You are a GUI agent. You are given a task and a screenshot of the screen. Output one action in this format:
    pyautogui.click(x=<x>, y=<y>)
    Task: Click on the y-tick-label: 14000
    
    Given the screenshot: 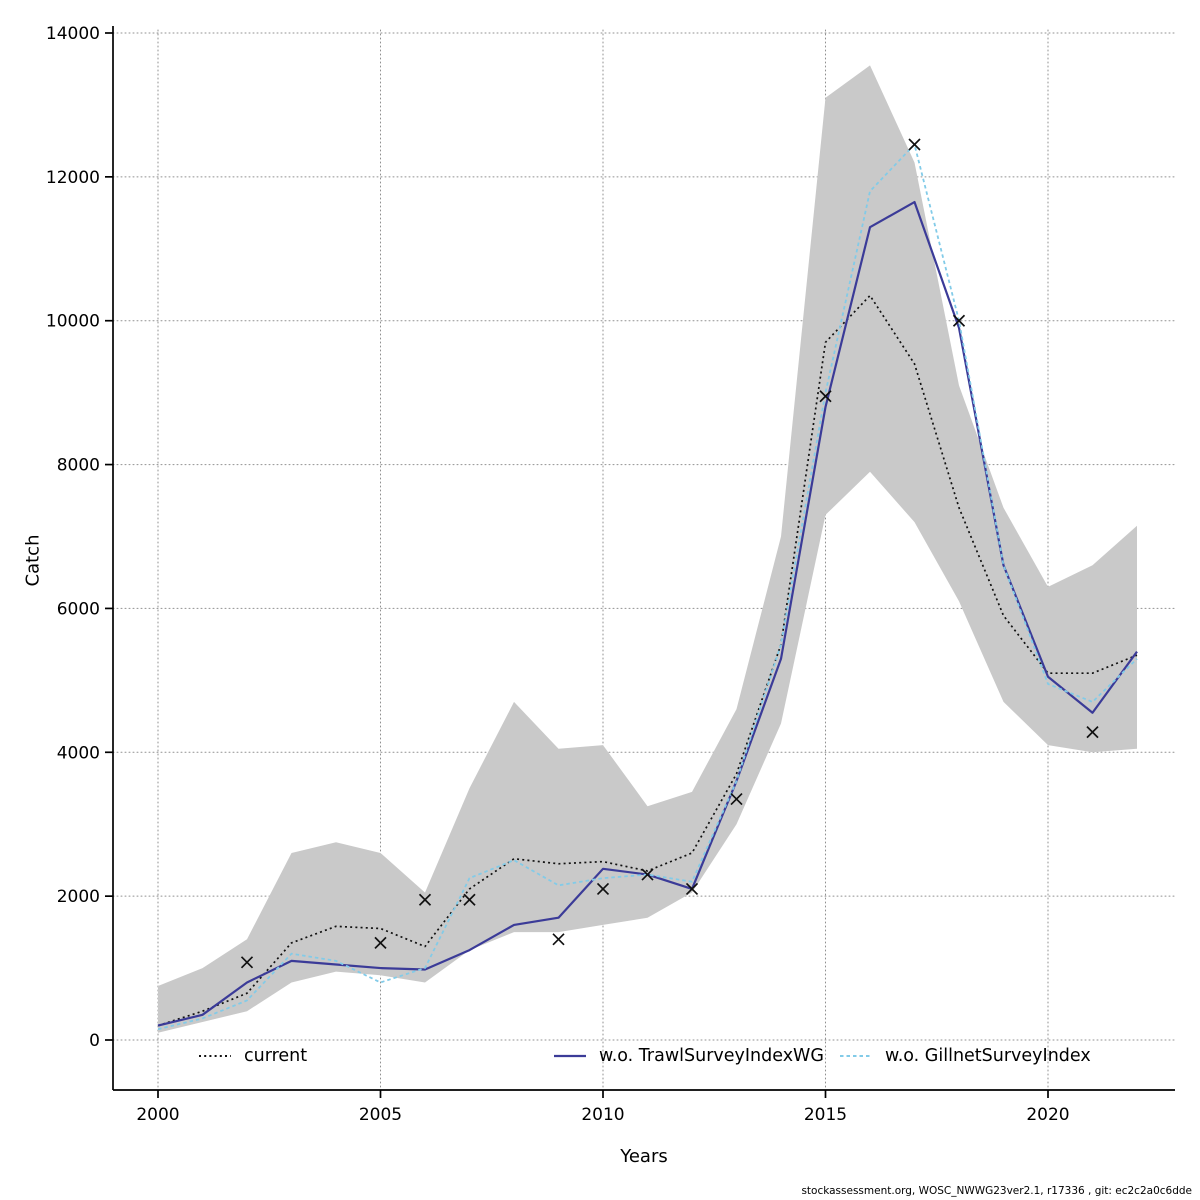 What is the action you would take?
    pyautogui.click(x=73, y=34)
    